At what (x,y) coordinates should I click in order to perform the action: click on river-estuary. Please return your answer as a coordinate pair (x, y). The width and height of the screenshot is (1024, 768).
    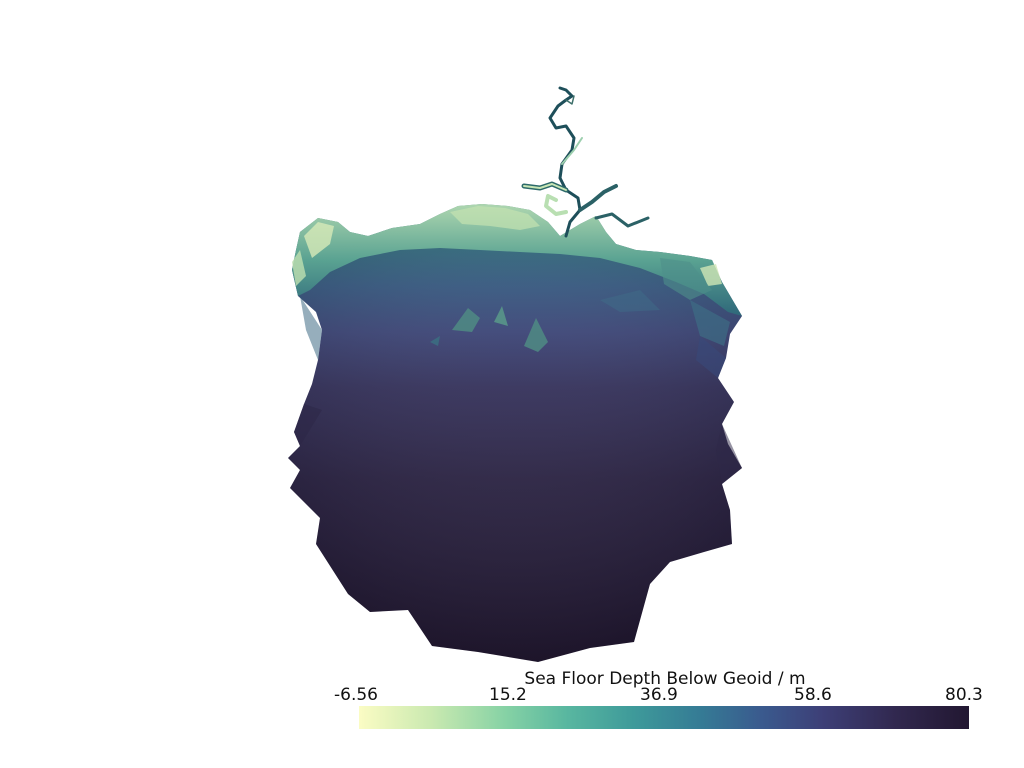
    Looking at the image, I should click on (585, 162).